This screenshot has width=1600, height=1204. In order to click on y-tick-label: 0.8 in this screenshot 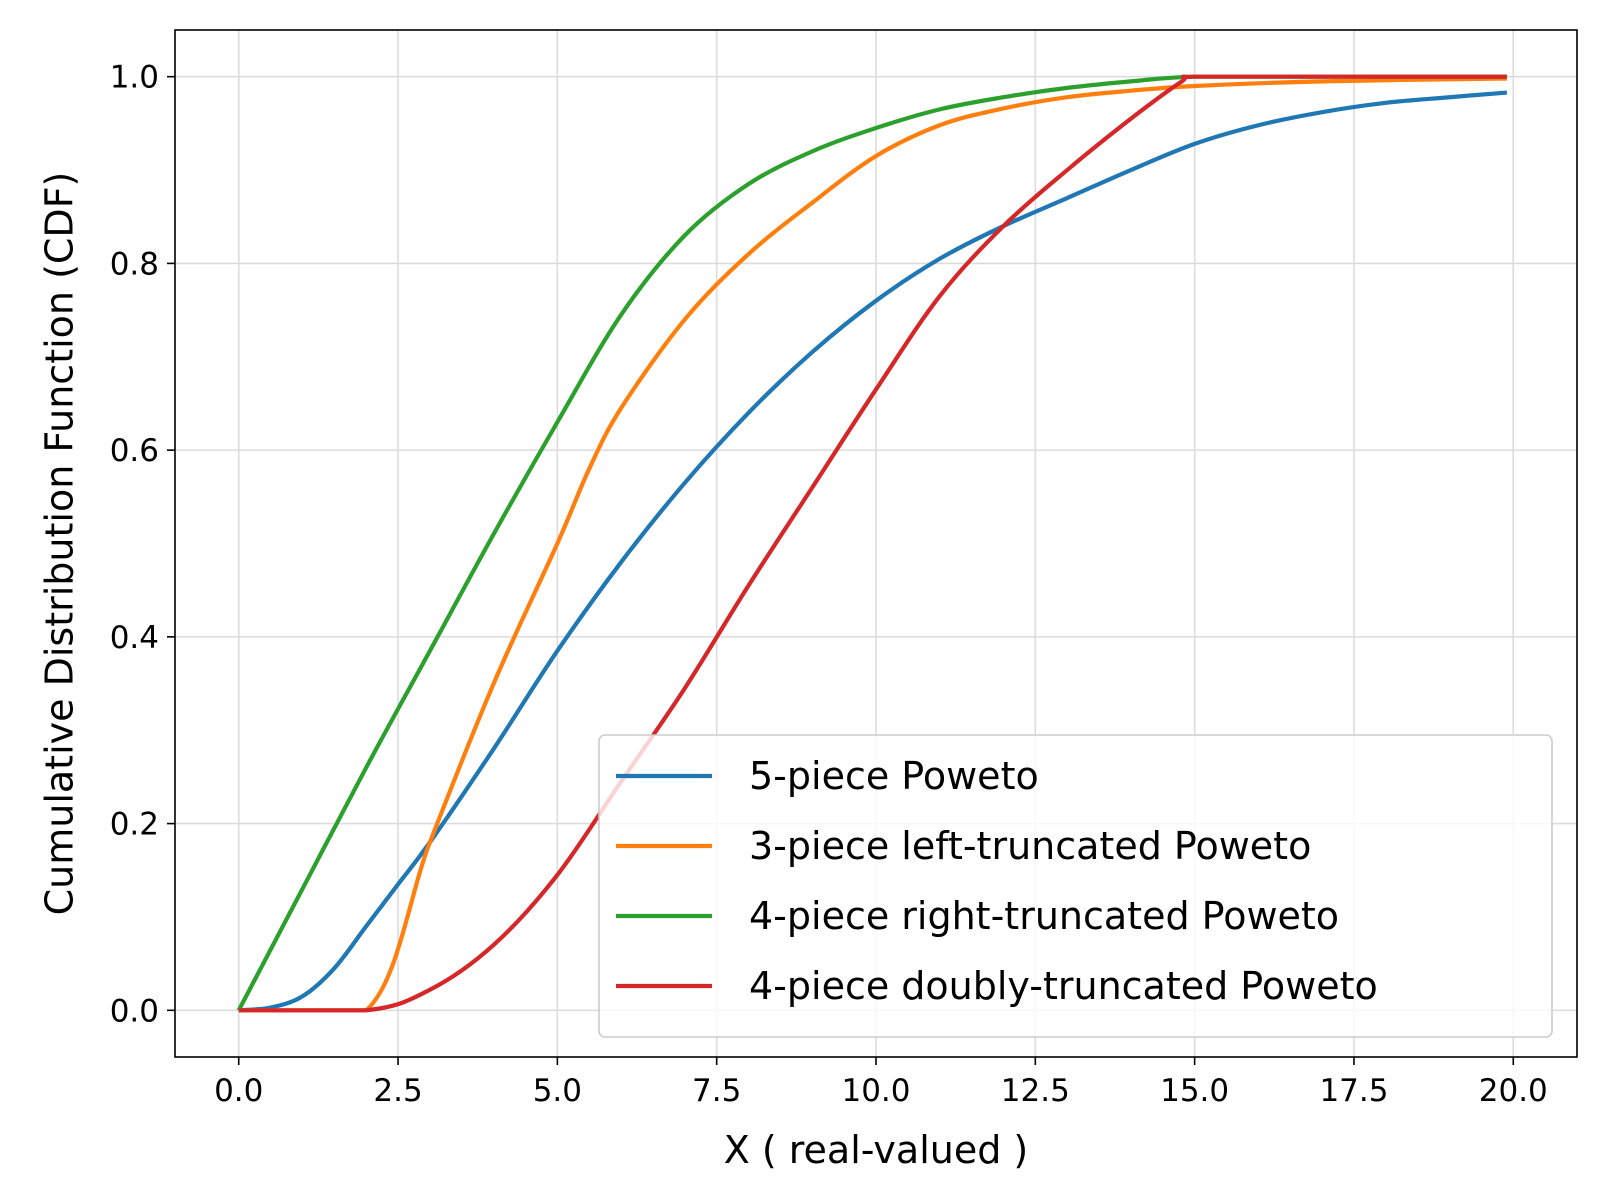, I will do `click(134, 264)`.